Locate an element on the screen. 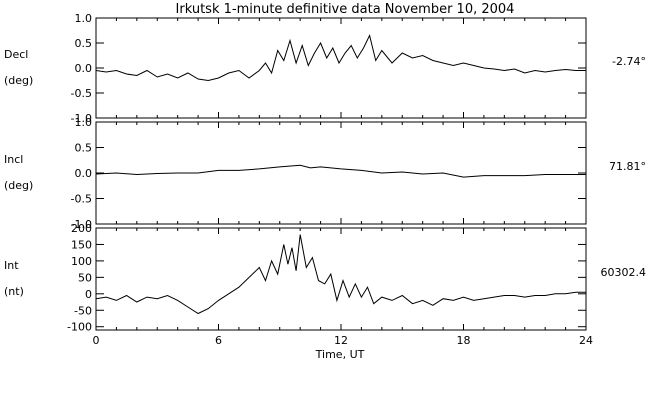 The height and width of the screenshot is (400, 650). x-tick-label: 6 is located at coordinates (218, 340).